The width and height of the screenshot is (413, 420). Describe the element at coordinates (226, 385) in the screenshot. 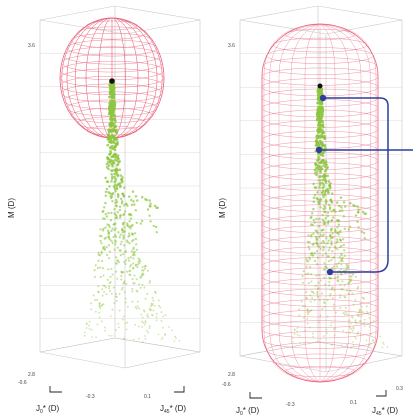

I see `x-tick-1: -0.6` at that location.